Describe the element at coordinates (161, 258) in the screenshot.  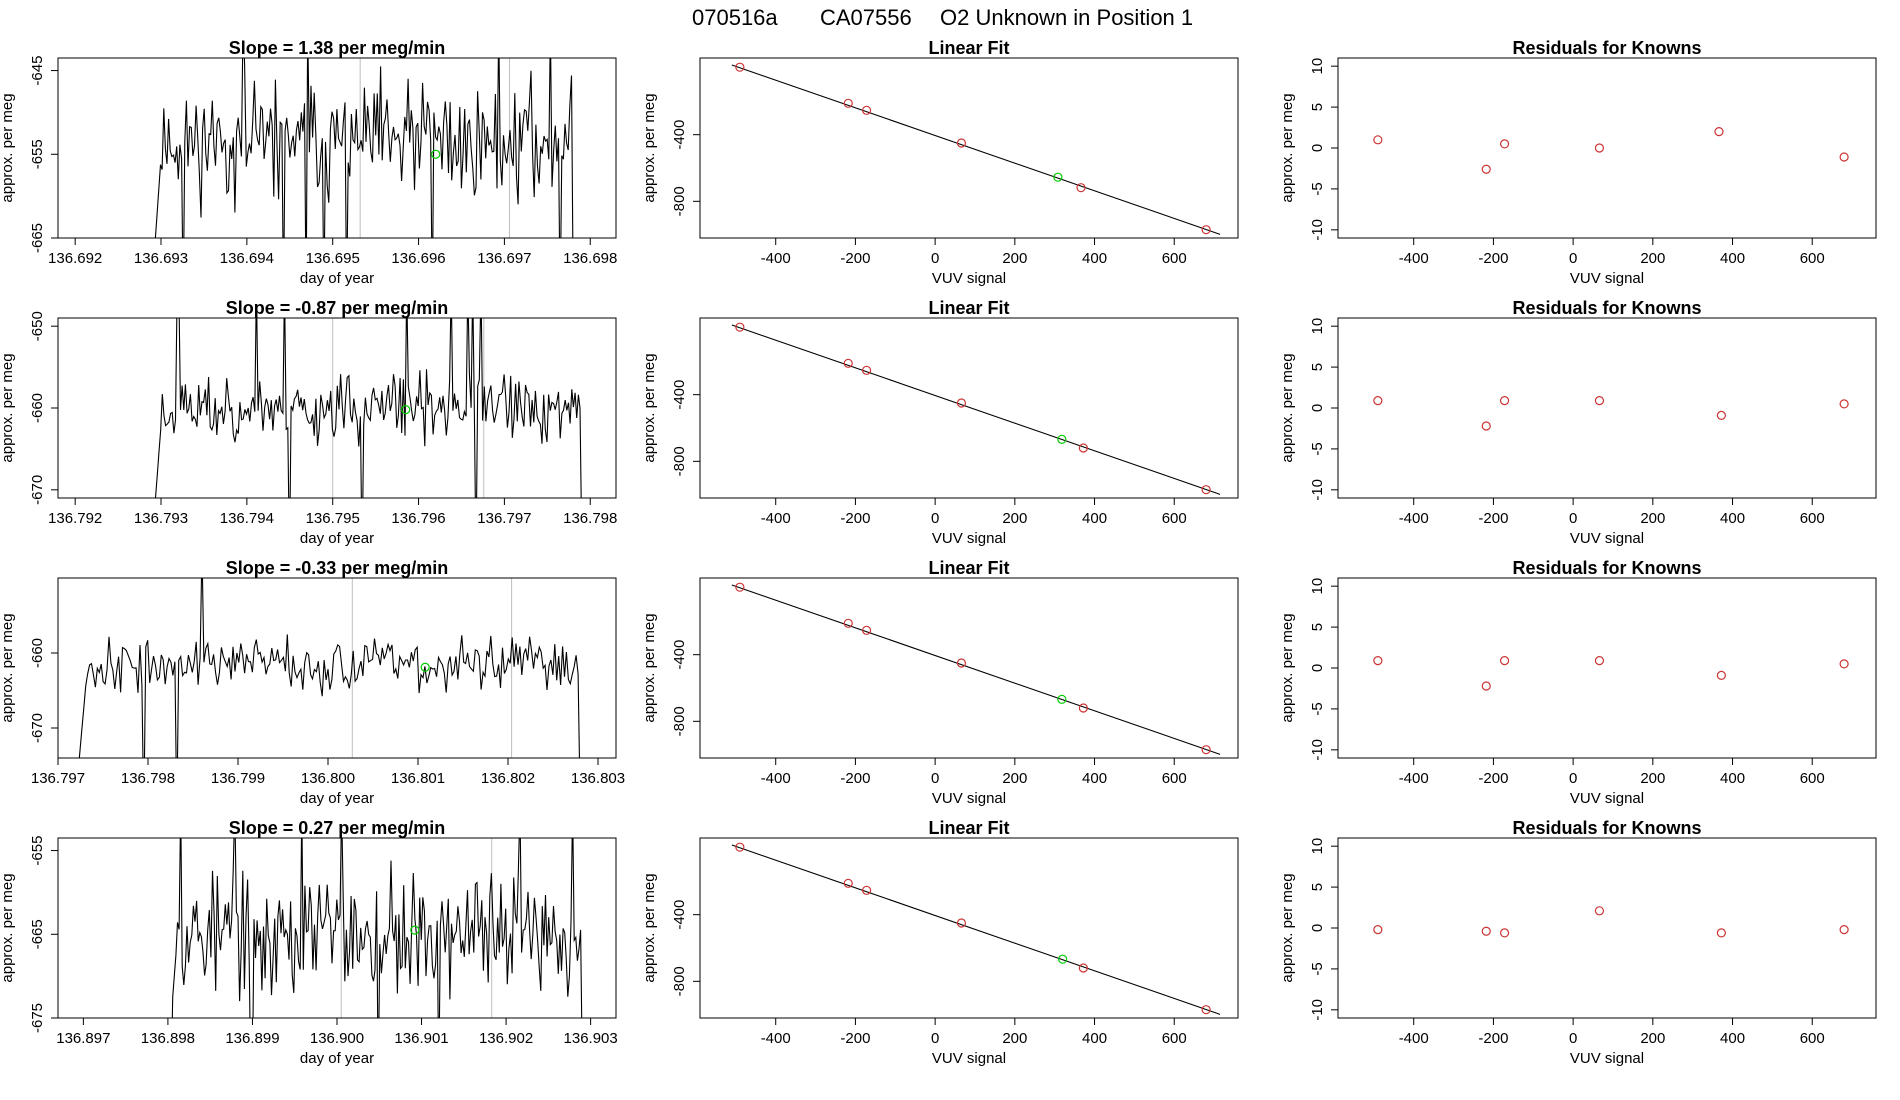
I see `x-tick-label: 136.693` at that location.